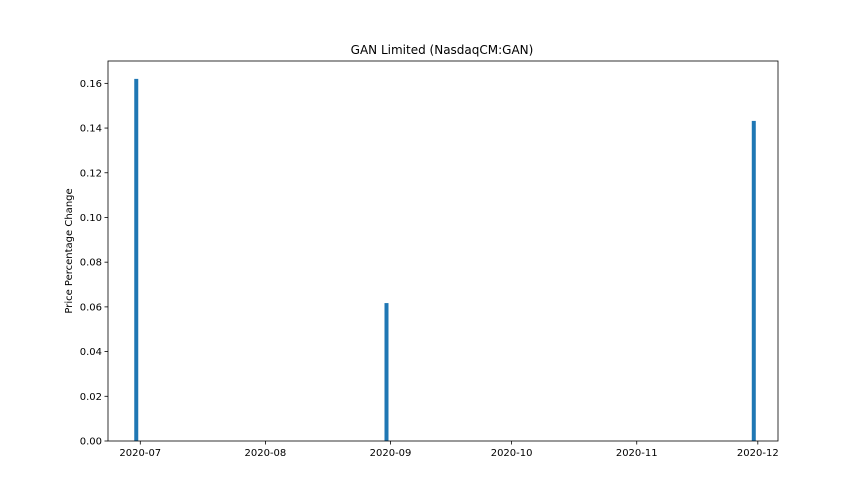 Image resolution: width=864 pixels, height=504 pixels. What do you see at coordinates (512, 453) in the screenshot?
I see `x-tick-label: 2020-10` at bounding box center [512, 453].